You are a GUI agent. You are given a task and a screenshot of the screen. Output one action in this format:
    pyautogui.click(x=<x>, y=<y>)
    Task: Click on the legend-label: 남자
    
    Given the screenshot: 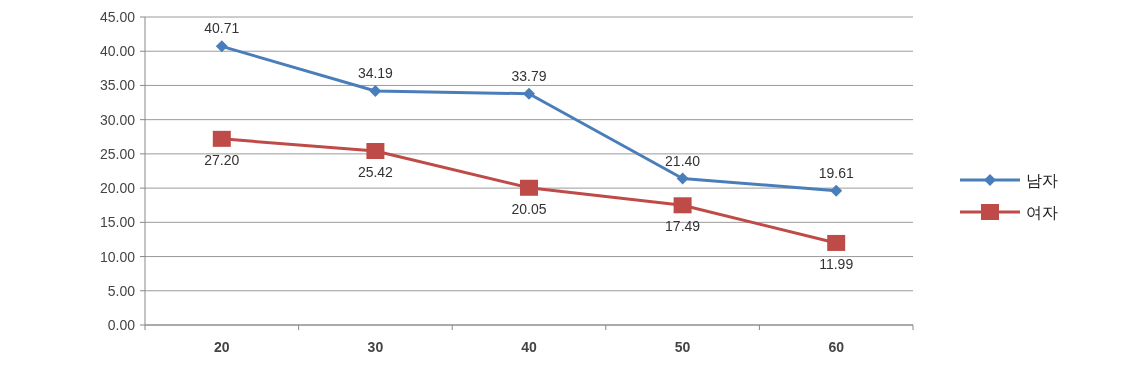 What is the action you would take?
    pyautogui.click(x=1042, y=180)
    